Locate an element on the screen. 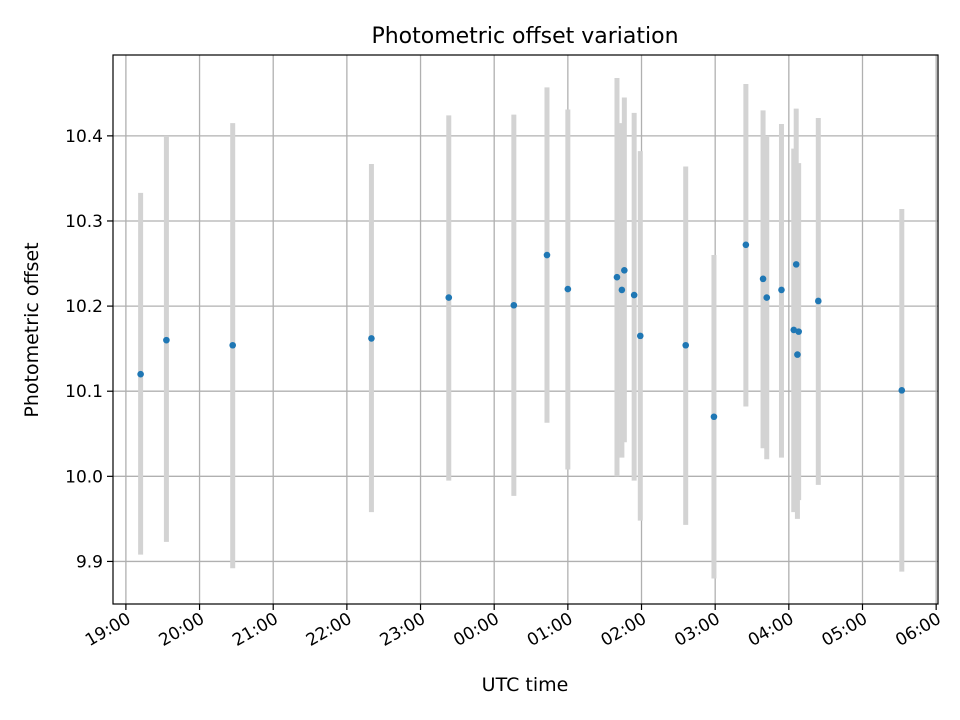 This screenshot has width=960, height=720. y-tick-label: 10.1 is located at coordinates (84, 392).